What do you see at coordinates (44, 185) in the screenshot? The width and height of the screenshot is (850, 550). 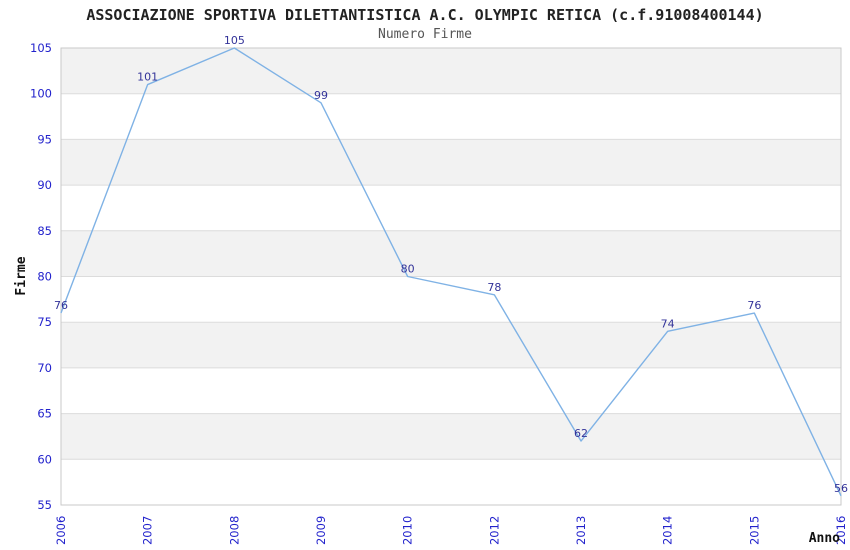 I see `y-tick-label: 90` at bounding box center [44, 185].